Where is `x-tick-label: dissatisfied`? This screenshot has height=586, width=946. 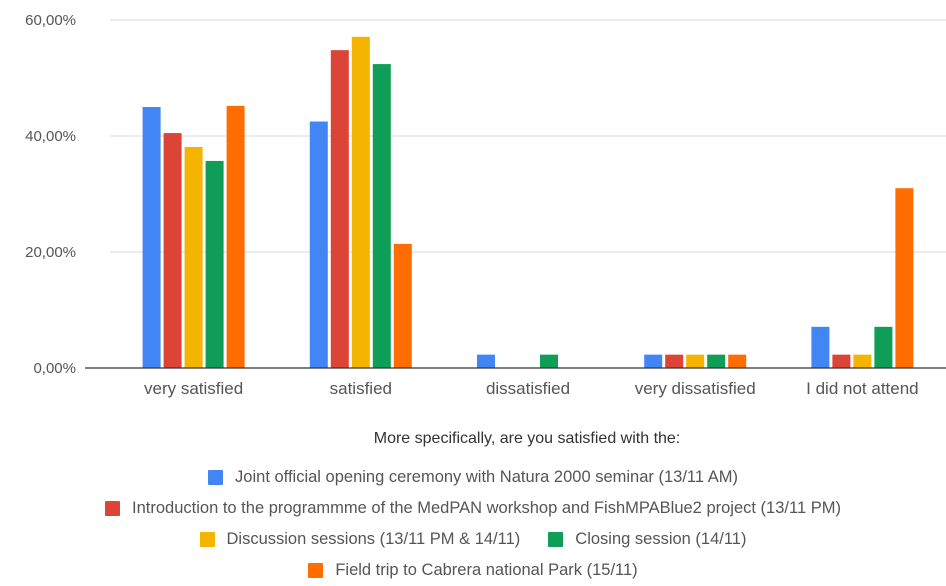
x-tick-label: dissatisfied is located at coordinates (528, 388).